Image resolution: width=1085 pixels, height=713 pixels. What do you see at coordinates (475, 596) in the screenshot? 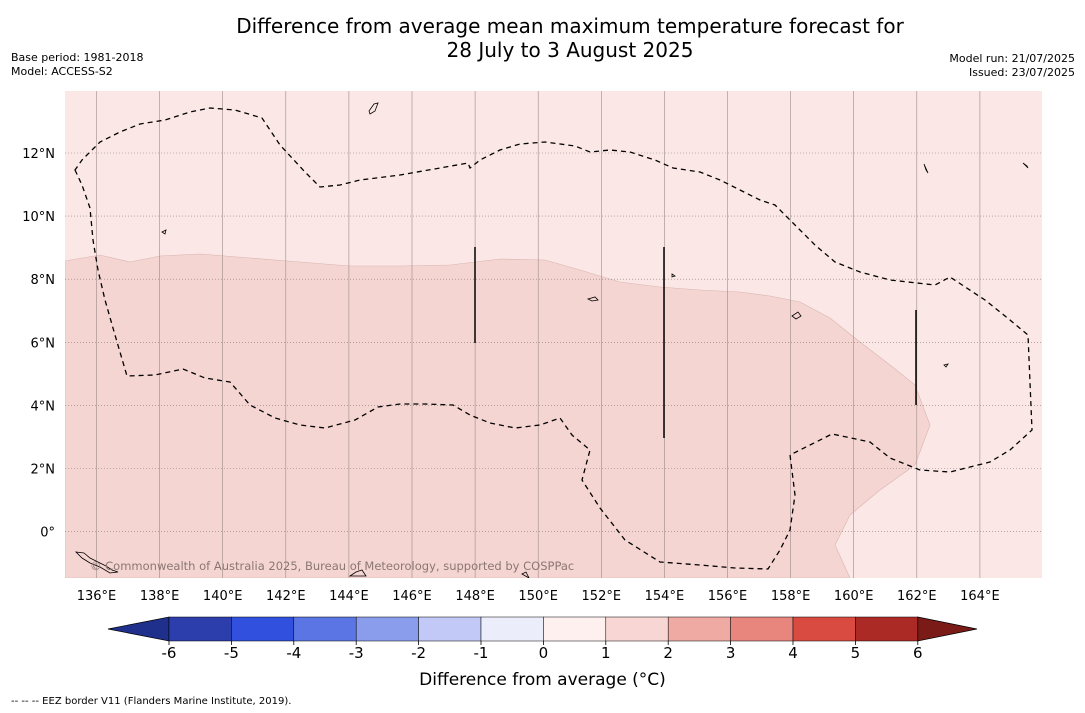
I see `longitude-tick-label: 148°E` at bounding box center [475, 596].